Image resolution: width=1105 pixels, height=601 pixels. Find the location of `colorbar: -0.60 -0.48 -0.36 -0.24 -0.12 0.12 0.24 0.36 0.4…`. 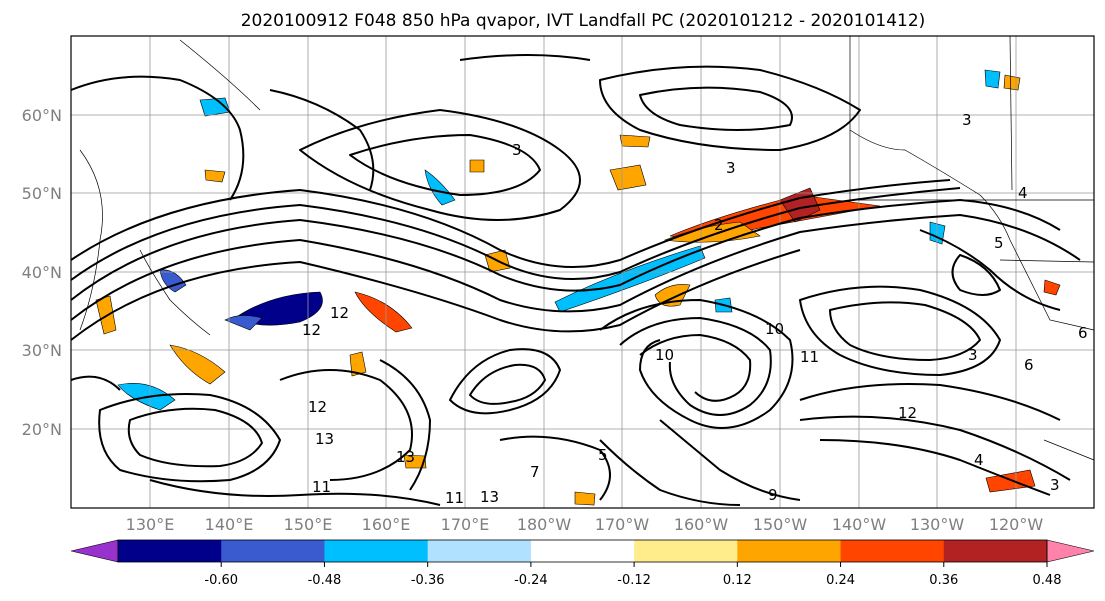

colorbar: -0.60 -0.48 -0.36 -0.24 -0.12 0.12 0.24 0.36 0.4… is located at coordinates (582, 563).